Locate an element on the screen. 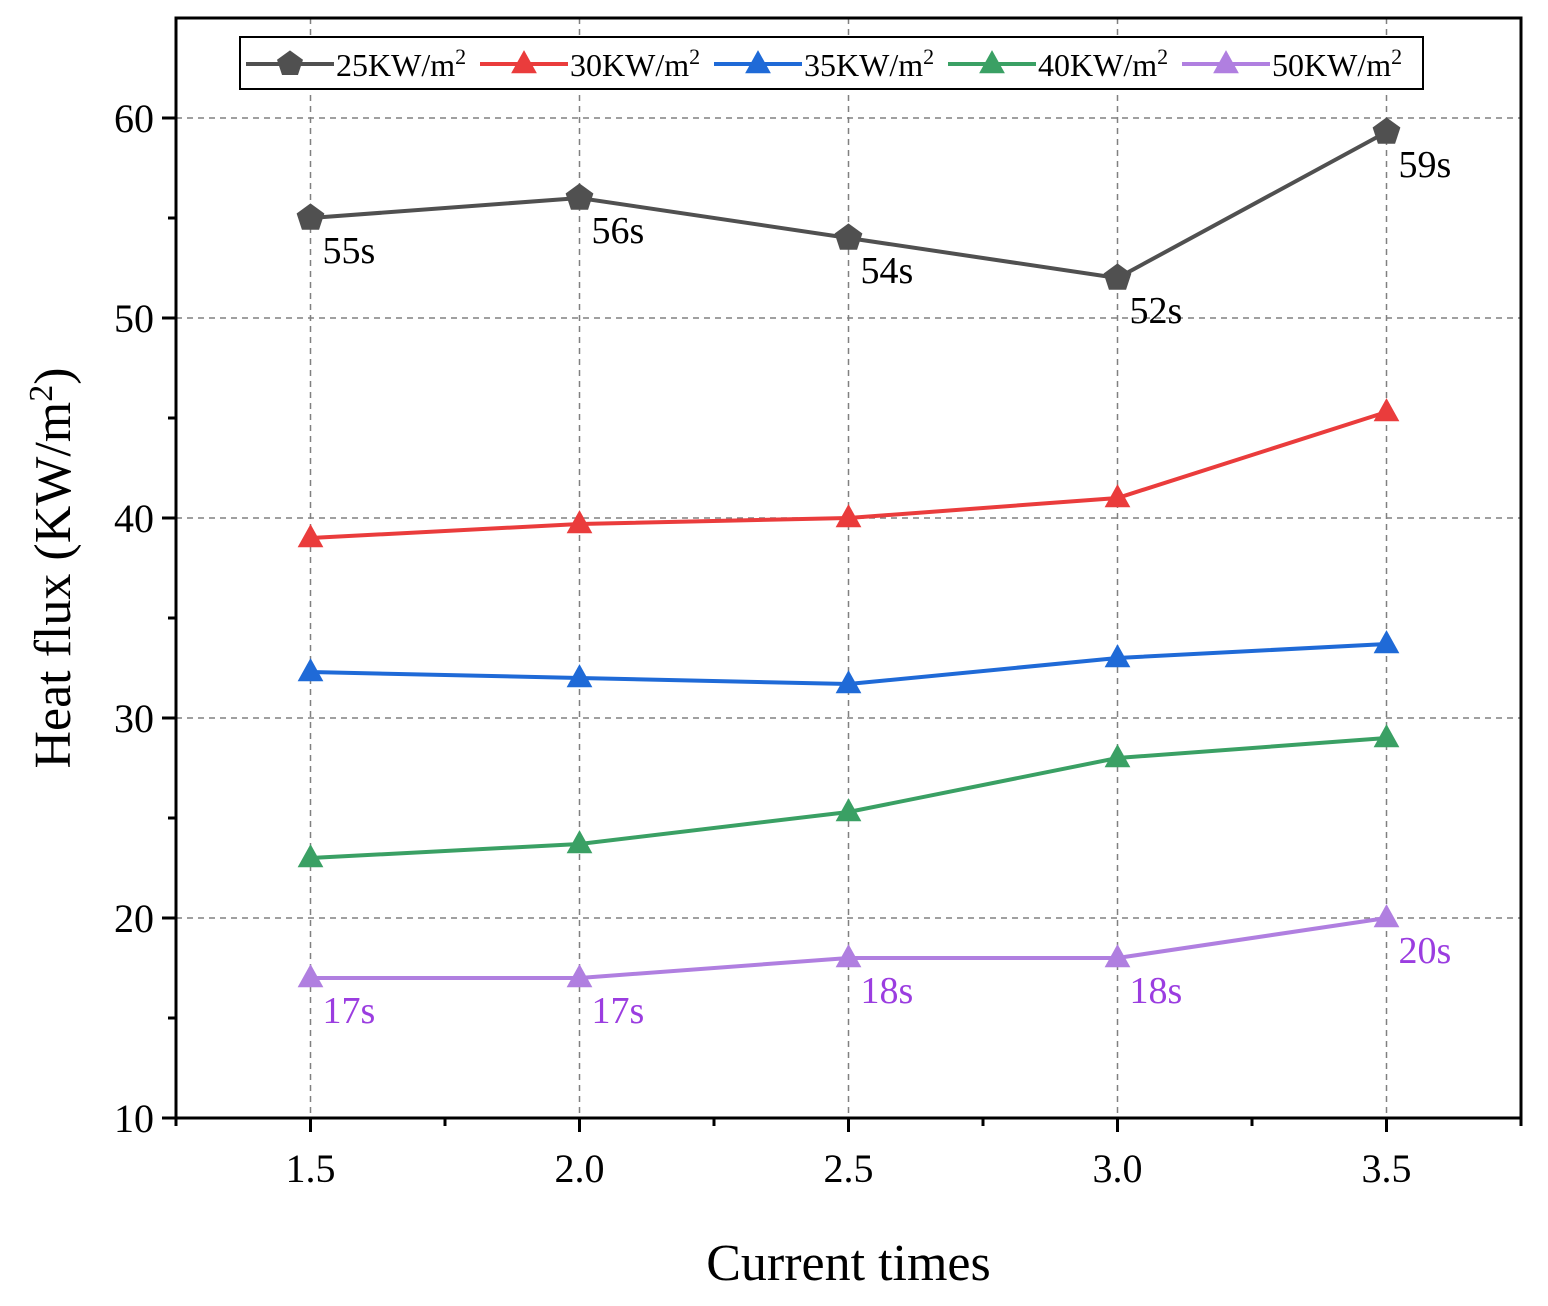  series-4-data-label-0: 17s is located at coordinates (349, 1011).